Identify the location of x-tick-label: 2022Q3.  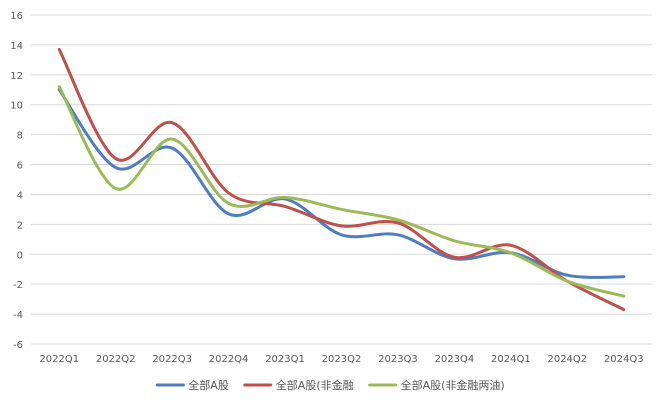
(172, 359).